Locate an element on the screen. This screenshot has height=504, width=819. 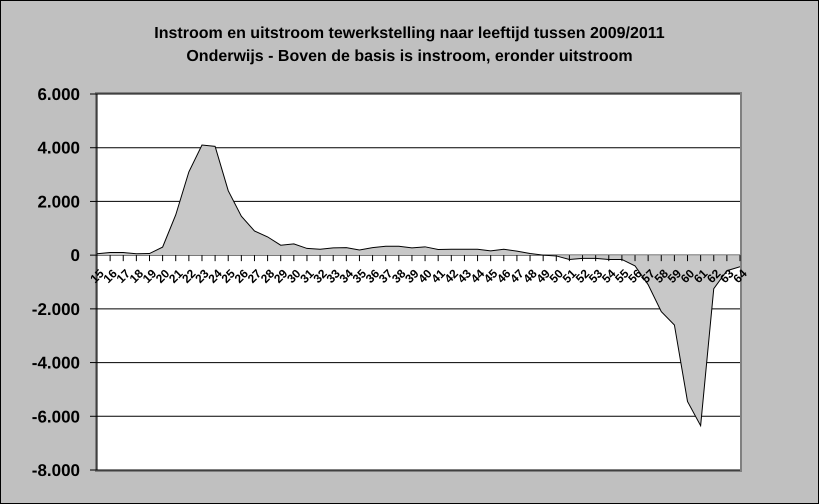
y-tick-label: -4.000 is located at coordinates (56, 363).